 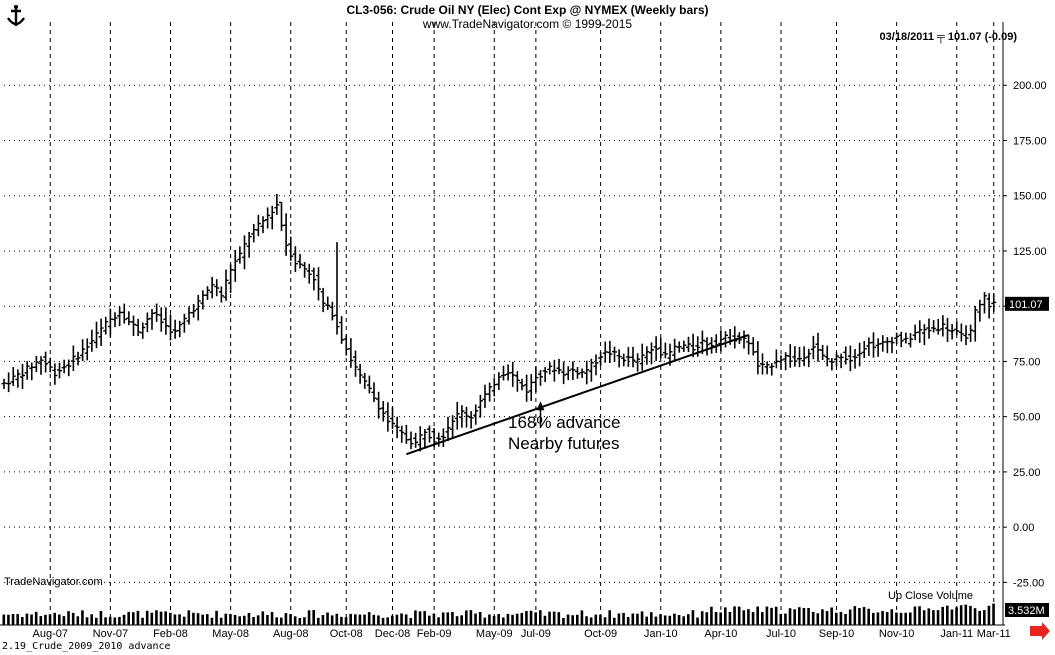 What do you see at coordinates (53, 582) in the screenshot?
I see `watermark: TradeNavigator.com` at bounding box center [53, 582].